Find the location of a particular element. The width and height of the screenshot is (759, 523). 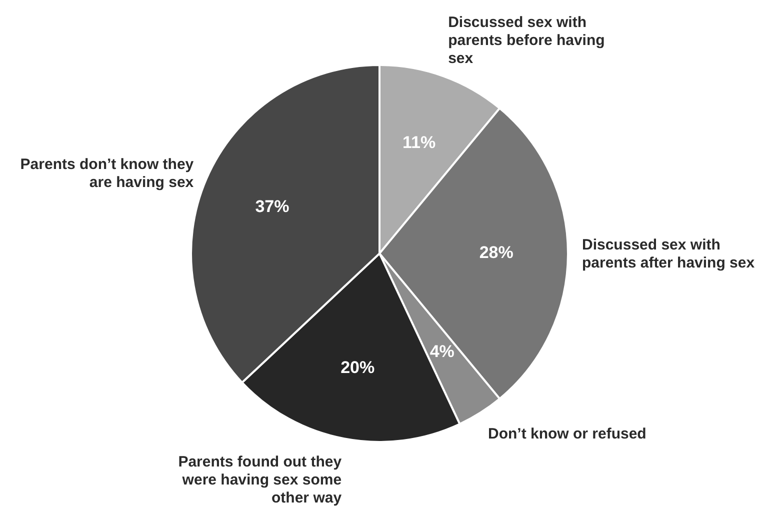

slice-label: Discussed sex with parents before having sex is located at coordinates (526, 40).